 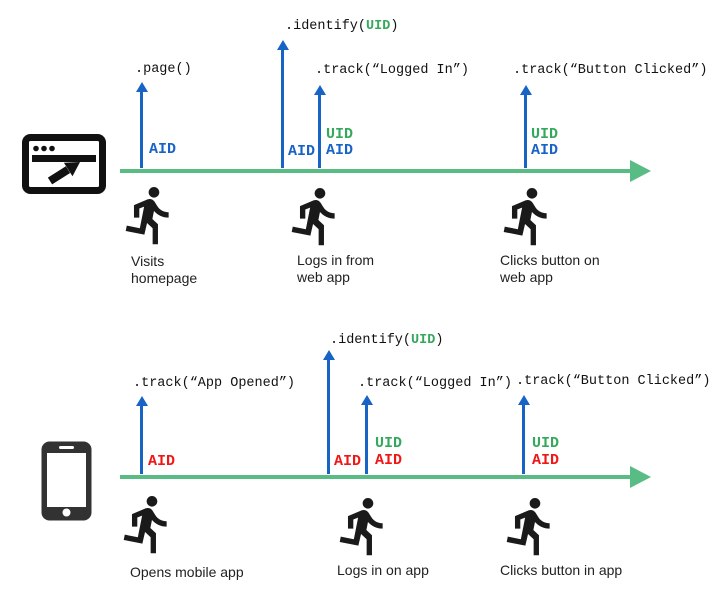 What do you see at coordinates (148, 261) in the screenshot?
I see `caption-line: Visits` at bounding box center [148, 261].